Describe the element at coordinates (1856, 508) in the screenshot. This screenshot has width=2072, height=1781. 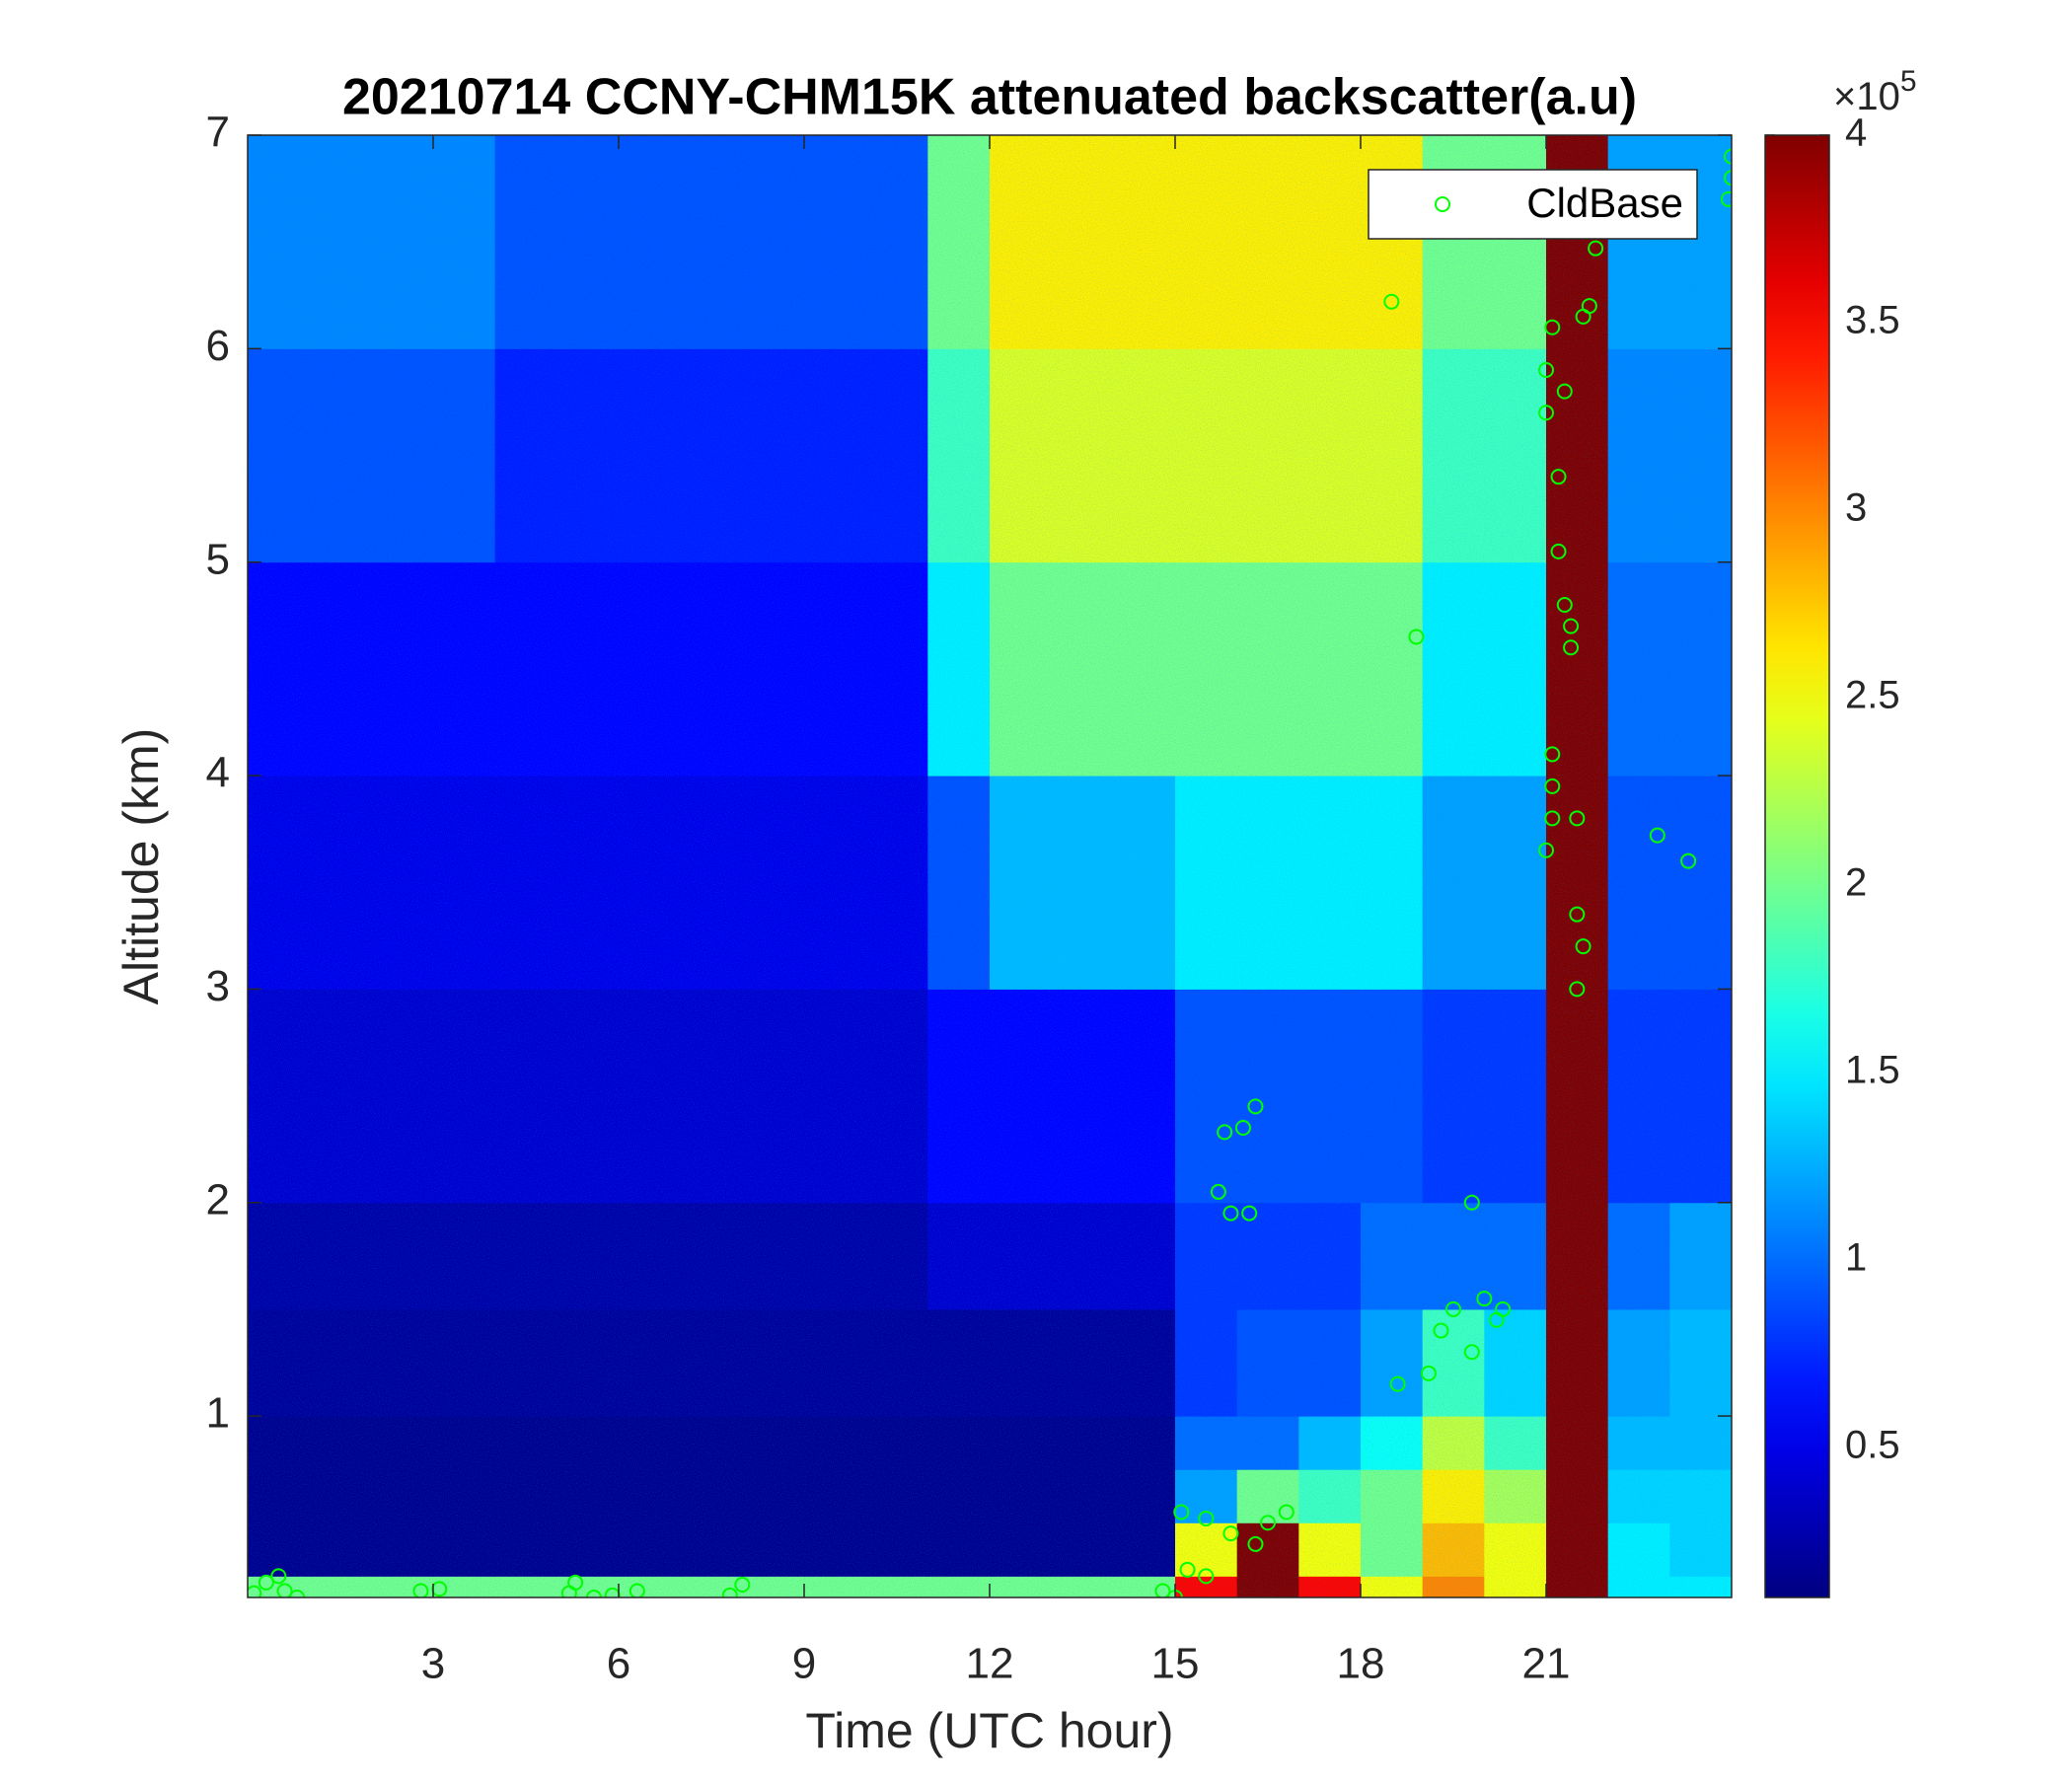
I see `colorbar-tick-label: 3` at that location.